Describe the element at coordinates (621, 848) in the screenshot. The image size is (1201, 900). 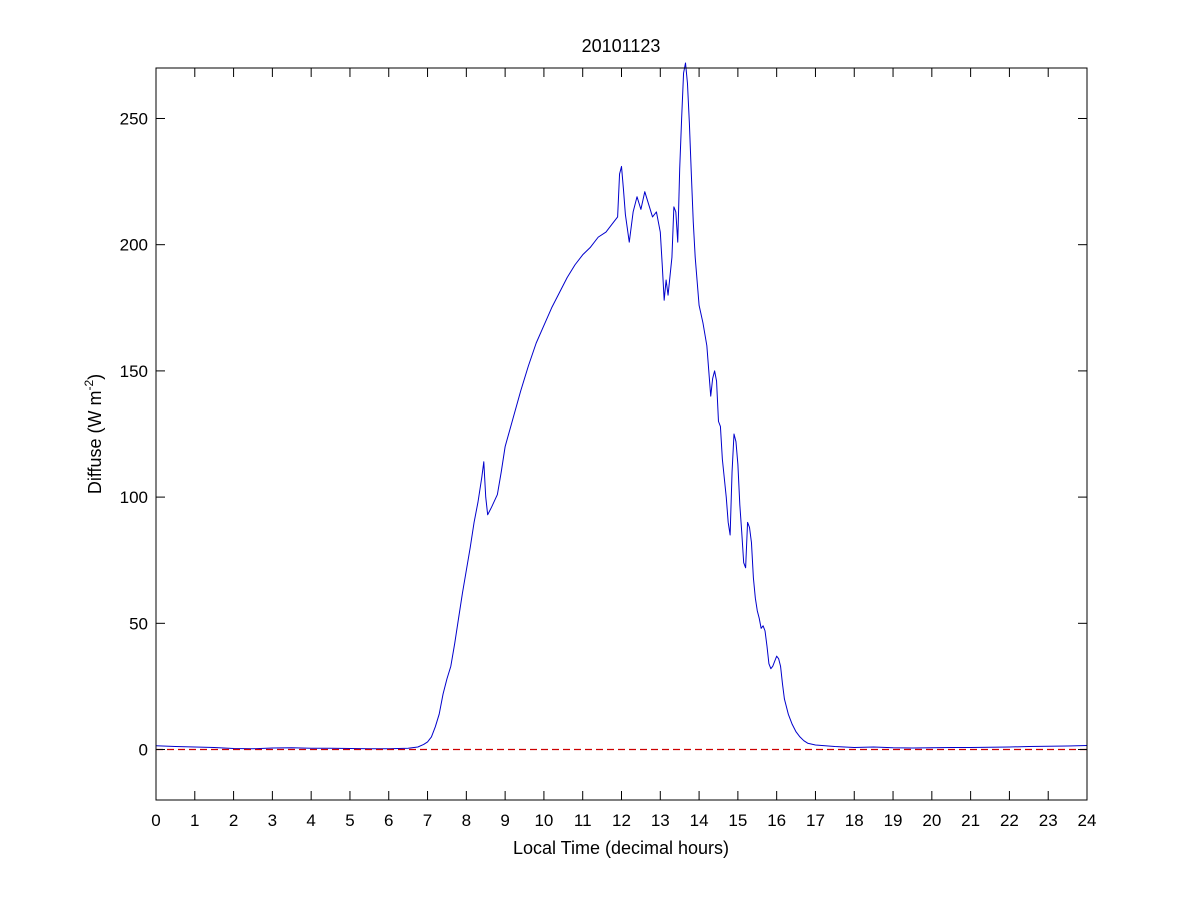
I see `x-axis-label: Local Time (decimal hours)` at that location.